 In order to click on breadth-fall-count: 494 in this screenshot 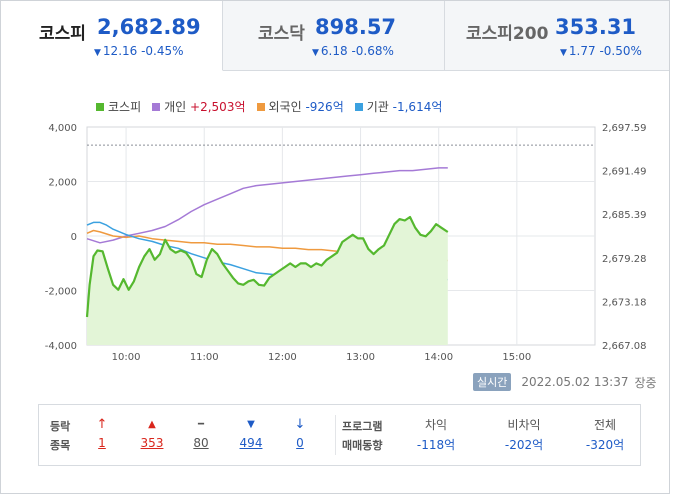, I will do `click(251, 443)`.